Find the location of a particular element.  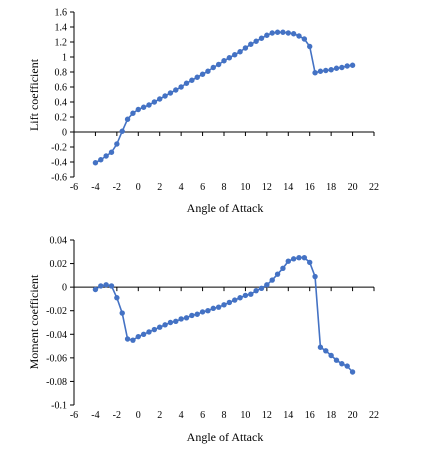

lift-x-tick-label: 0 is located at coordinates (138, 187).